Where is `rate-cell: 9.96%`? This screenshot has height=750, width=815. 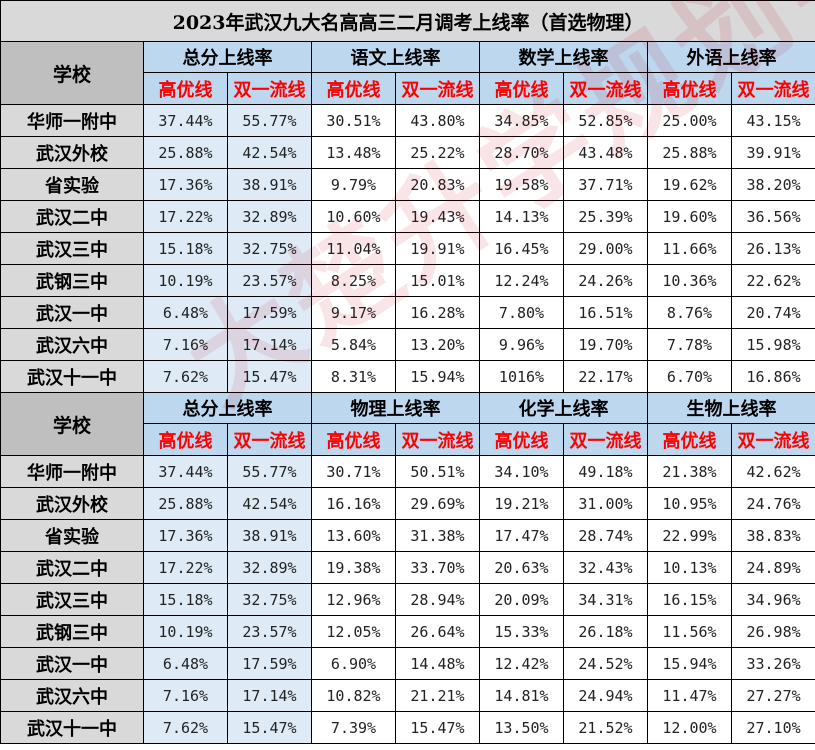 rate-cell: 9.96% is located at coordinates (521, 344).